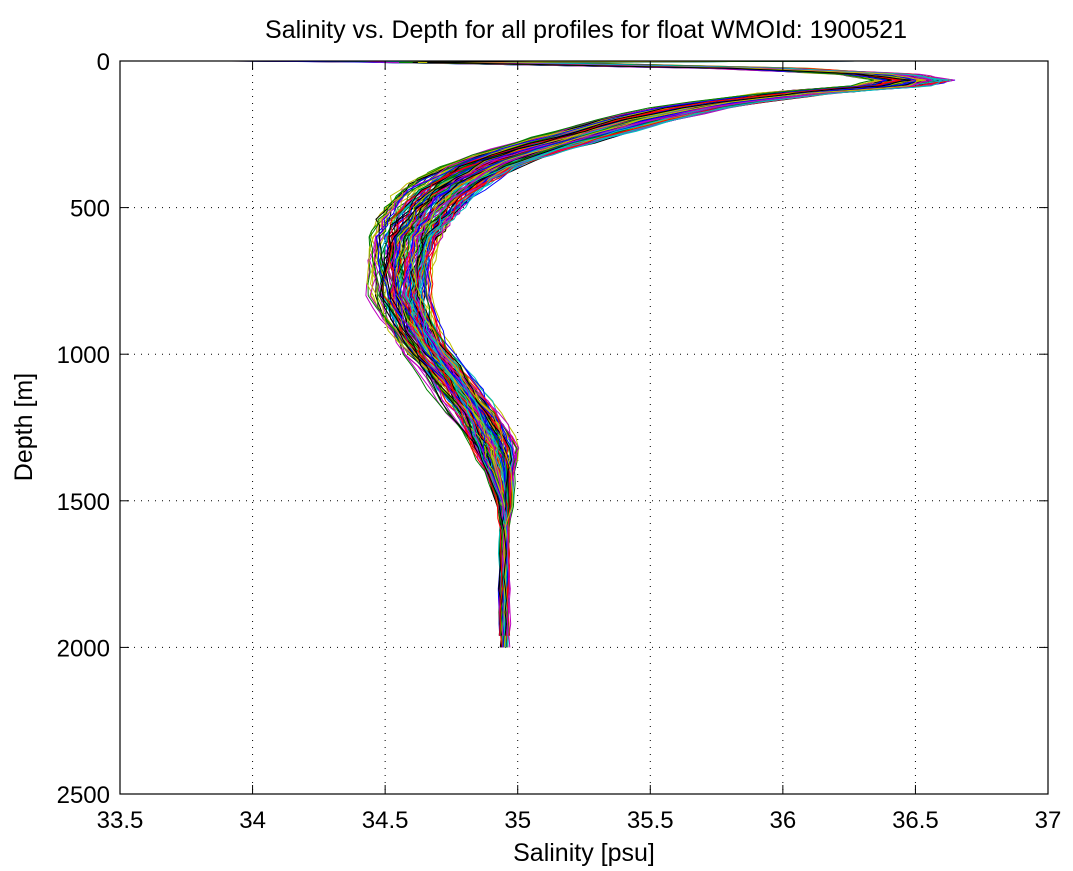 The image size is (1073, 871). I want to click on x-axis-title: Salinity [psu], so click(584, 853).